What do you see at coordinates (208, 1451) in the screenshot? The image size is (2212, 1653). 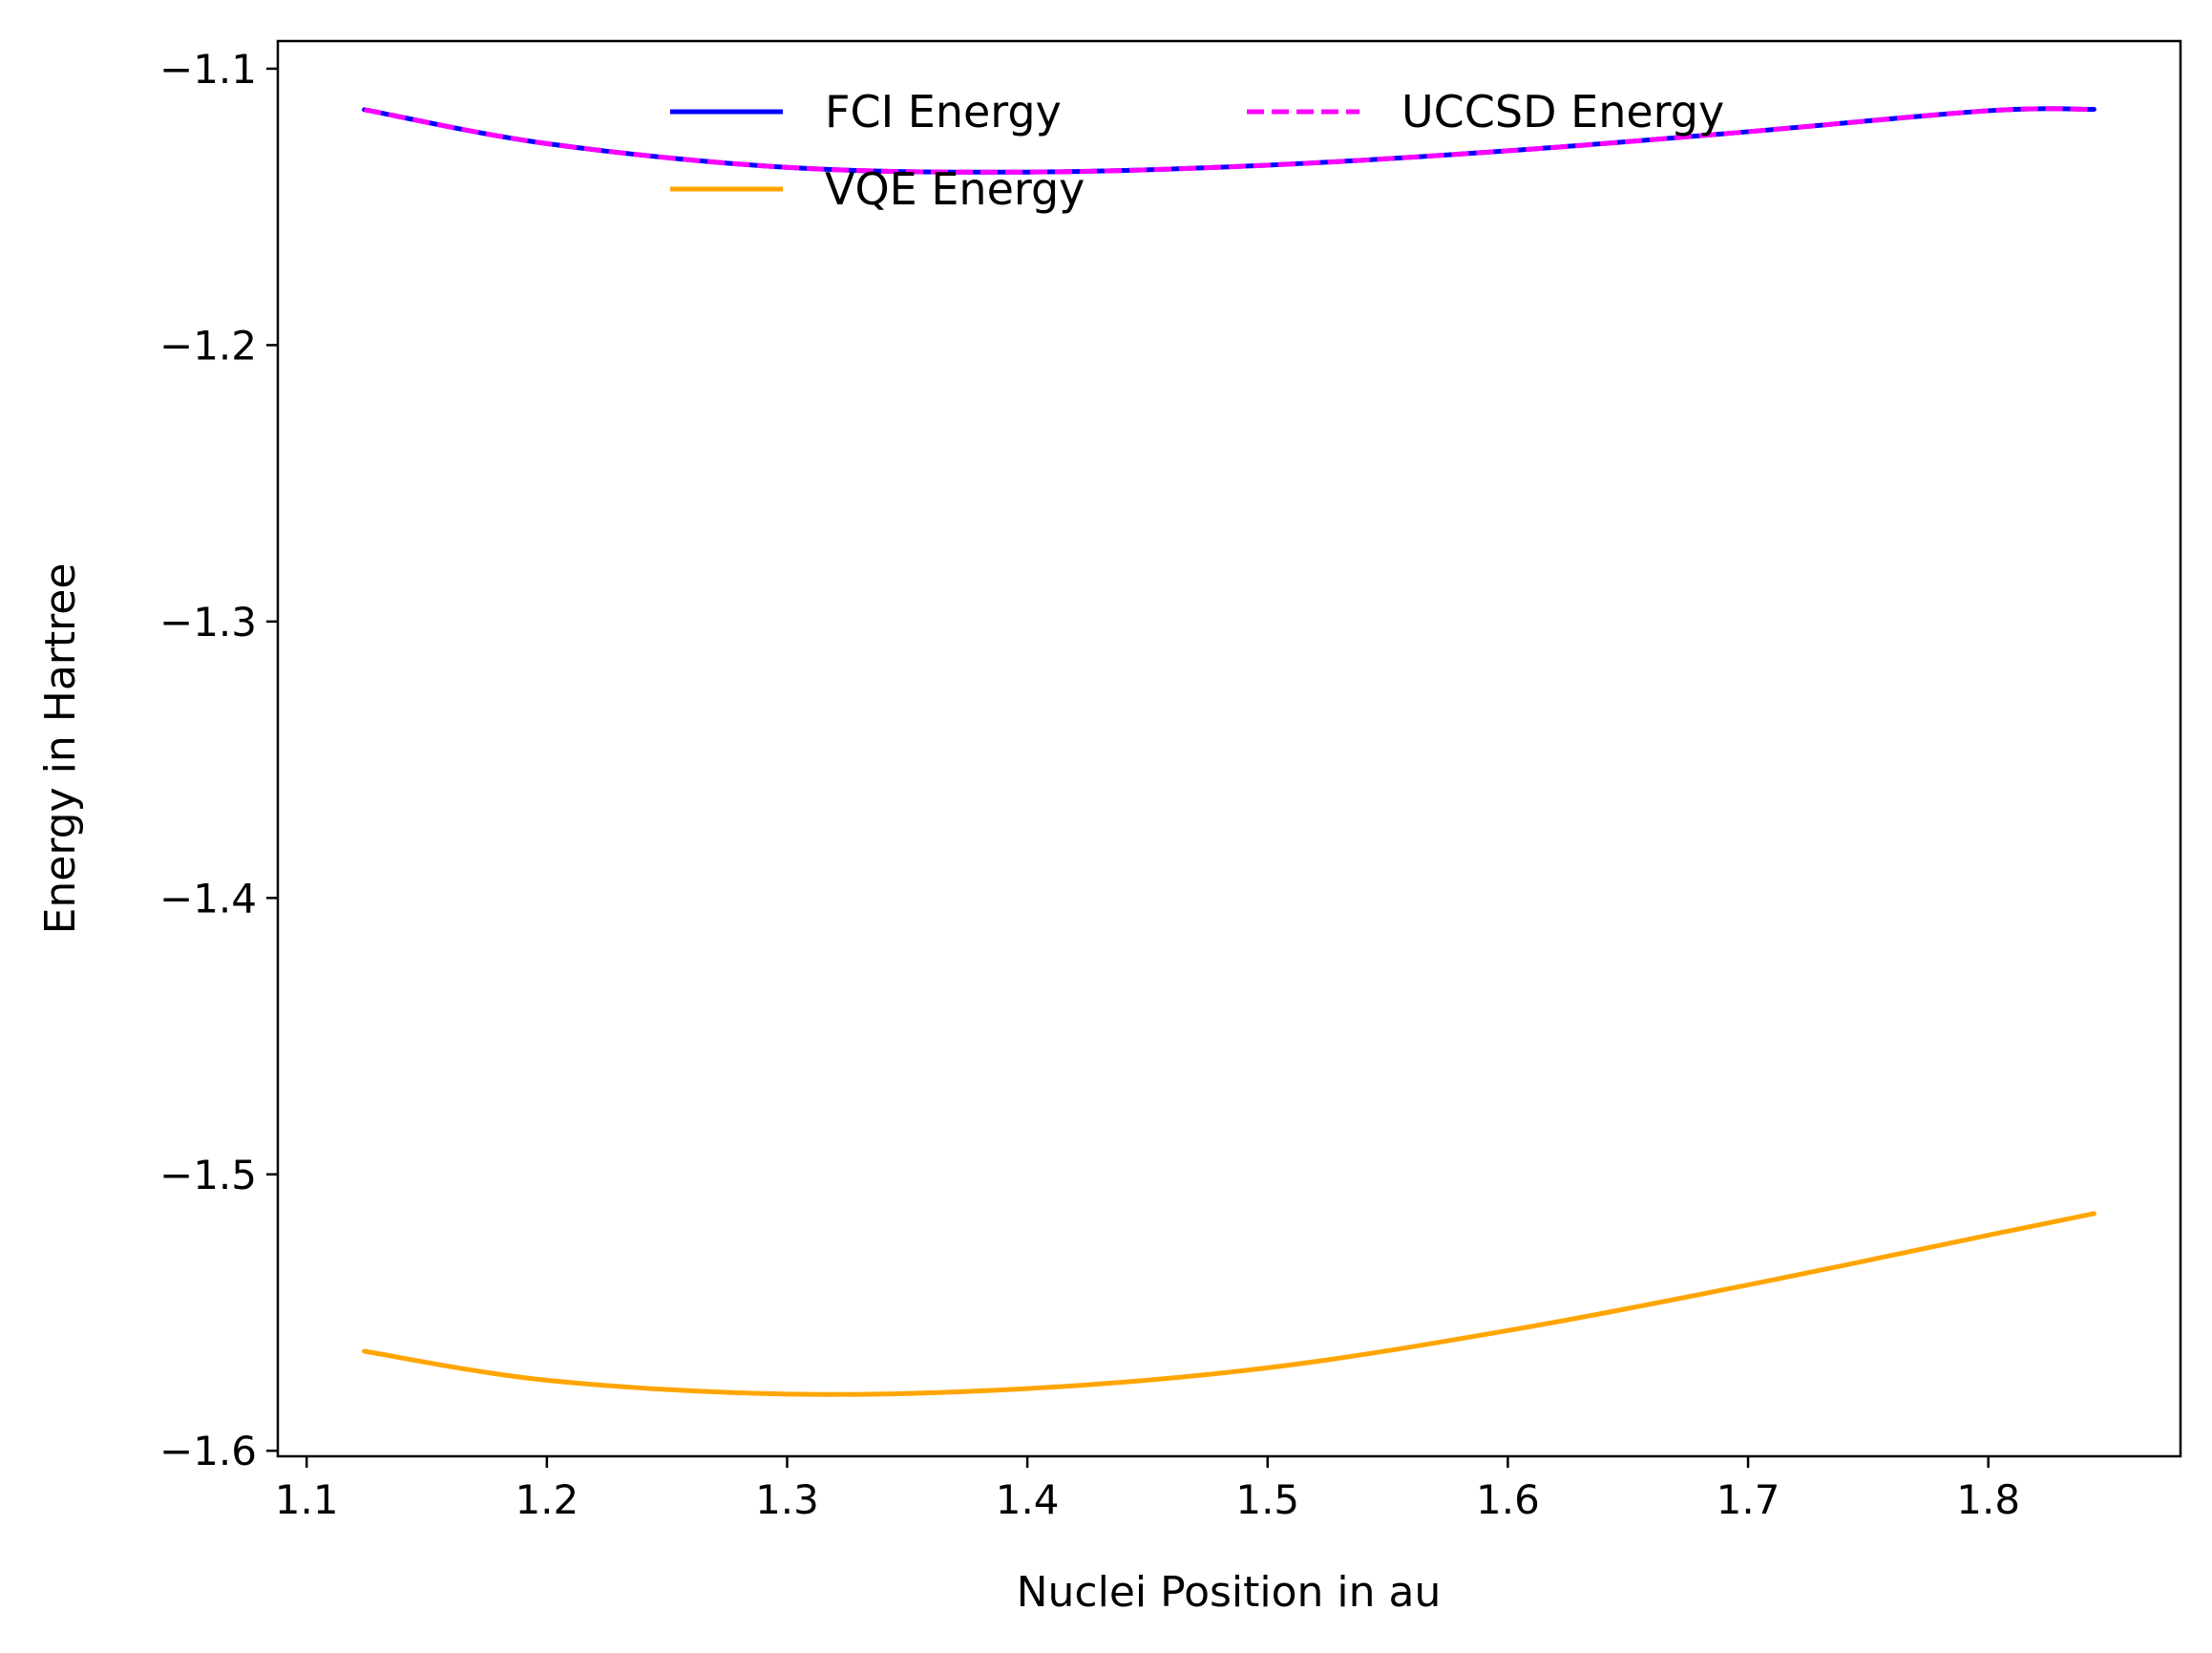 I see `y-tick-label: −1.6` at bounding box center [208, 1451].